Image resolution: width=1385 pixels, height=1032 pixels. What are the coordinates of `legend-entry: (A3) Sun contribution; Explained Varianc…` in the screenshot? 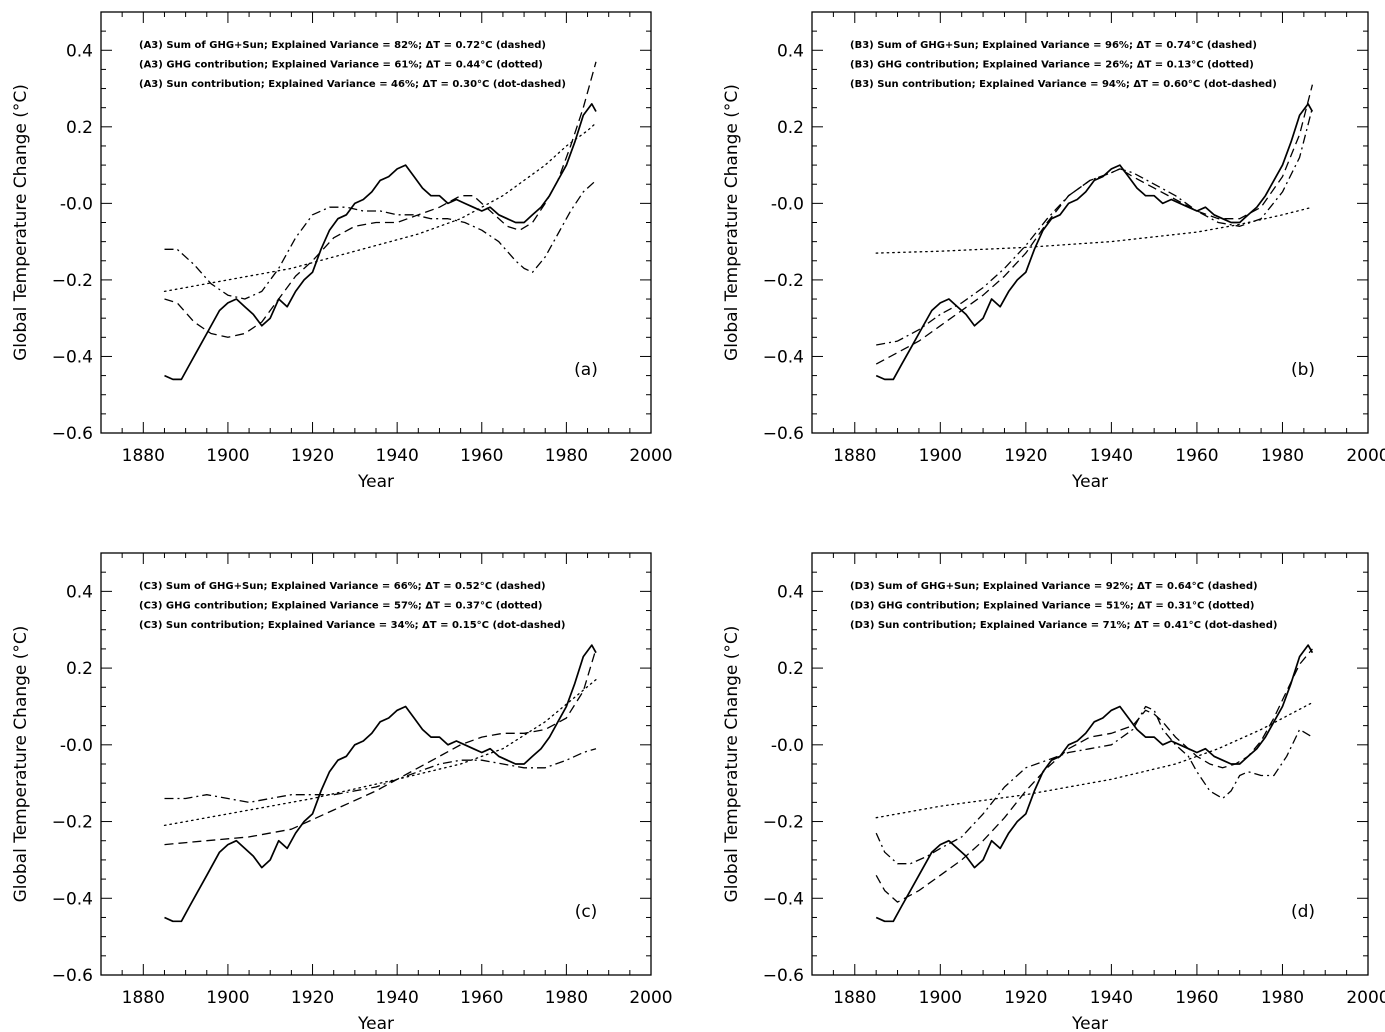 It's located at (352, 84).